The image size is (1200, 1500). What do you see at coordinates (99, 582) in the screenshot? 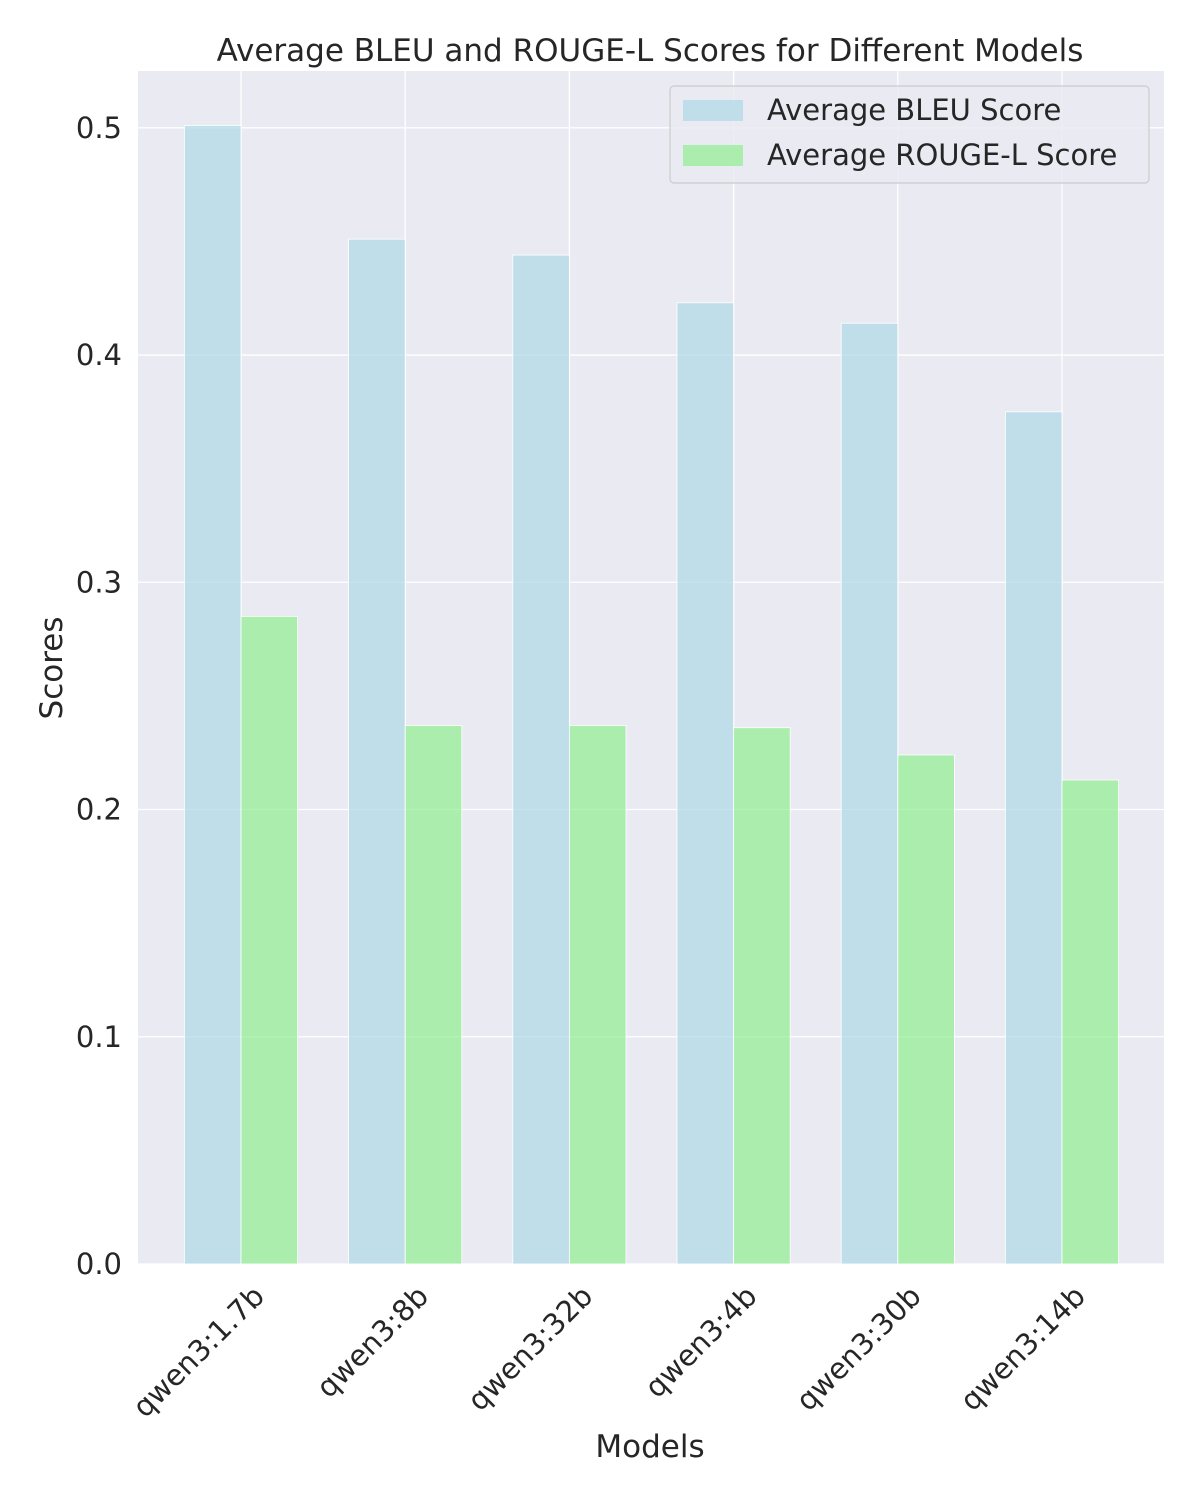
I see `y-tick-label: 0.3` at bounding box center [99, 582].